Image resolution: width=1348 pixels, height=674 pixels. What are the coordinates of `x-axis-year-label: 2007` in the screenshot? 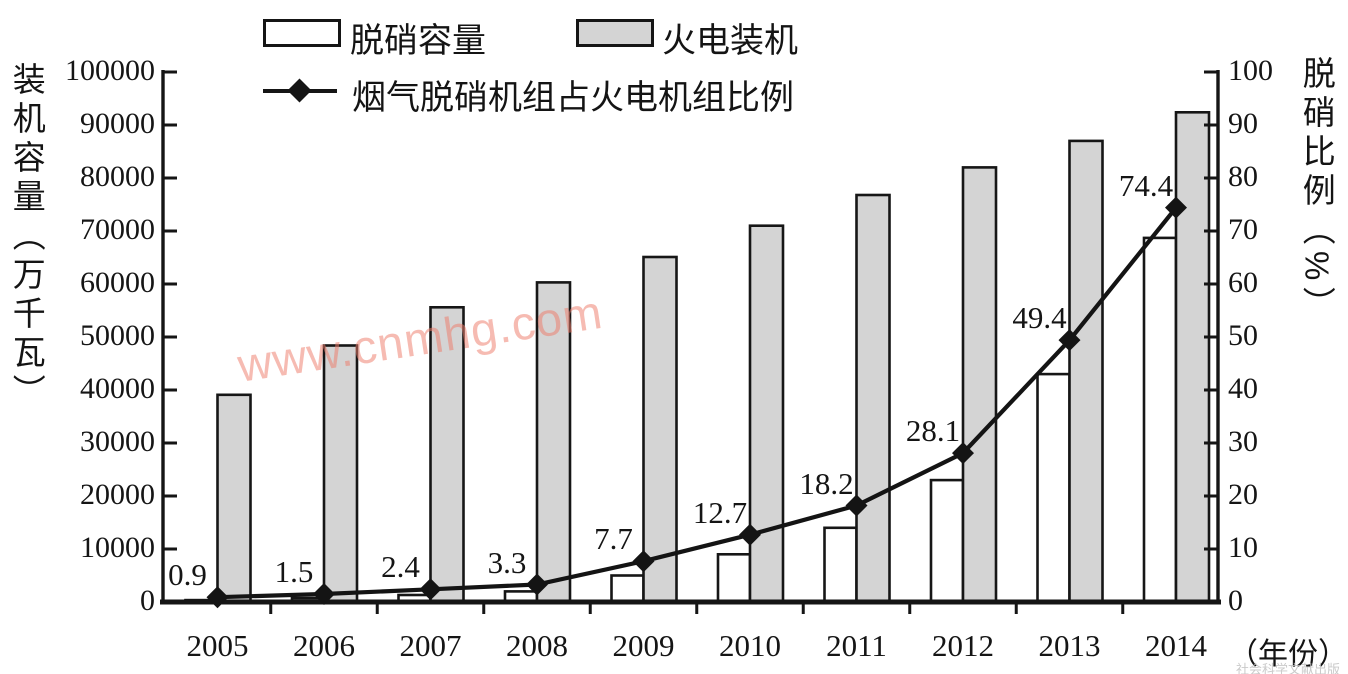 It's located at (430, 645).